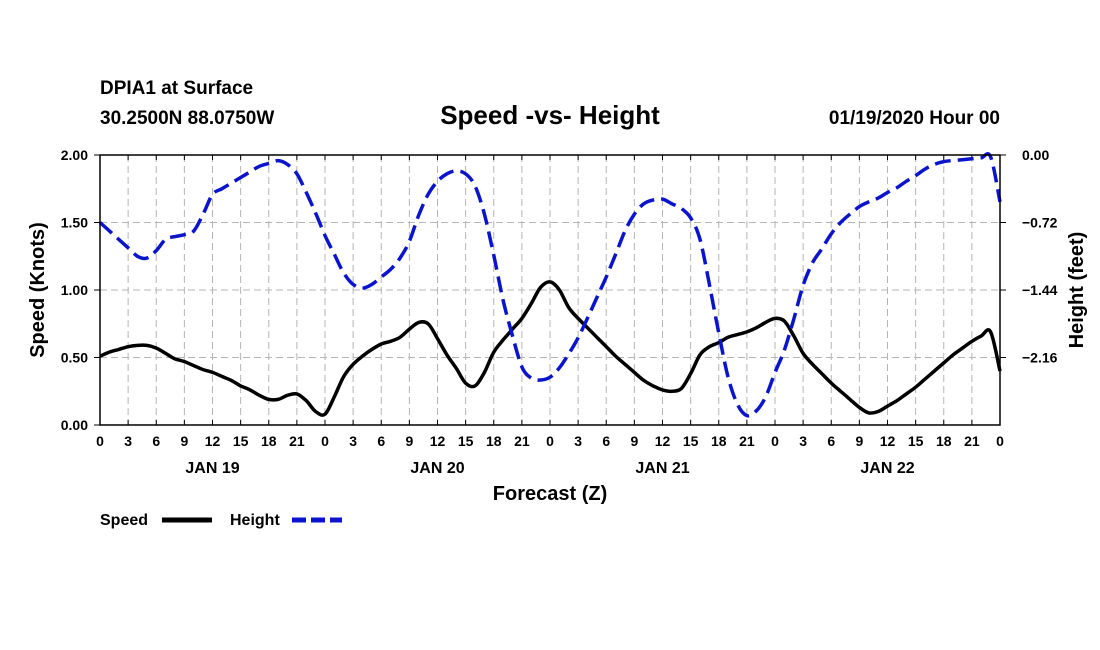 The image size is (1100, 650). Describe the element at coordinates (437, 468) in the screenshot. I see `day-label: JAN 20` at that location.